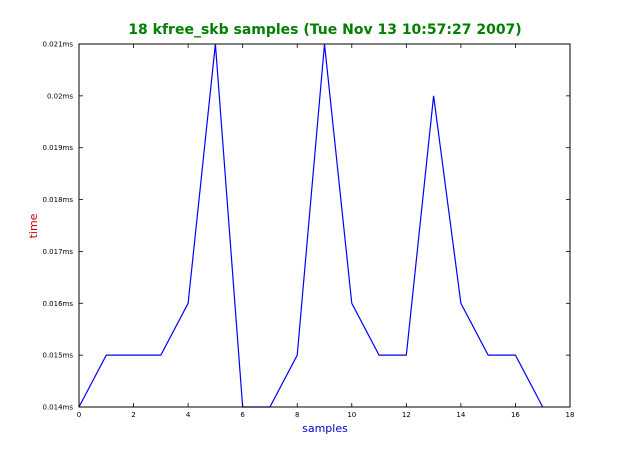 This screenshot has height=453, width=633. What do you see at coordinates (57, 356) in the screenshot?
I see `y-tick-label: 0.015ms` at bounding box center [57, 356].